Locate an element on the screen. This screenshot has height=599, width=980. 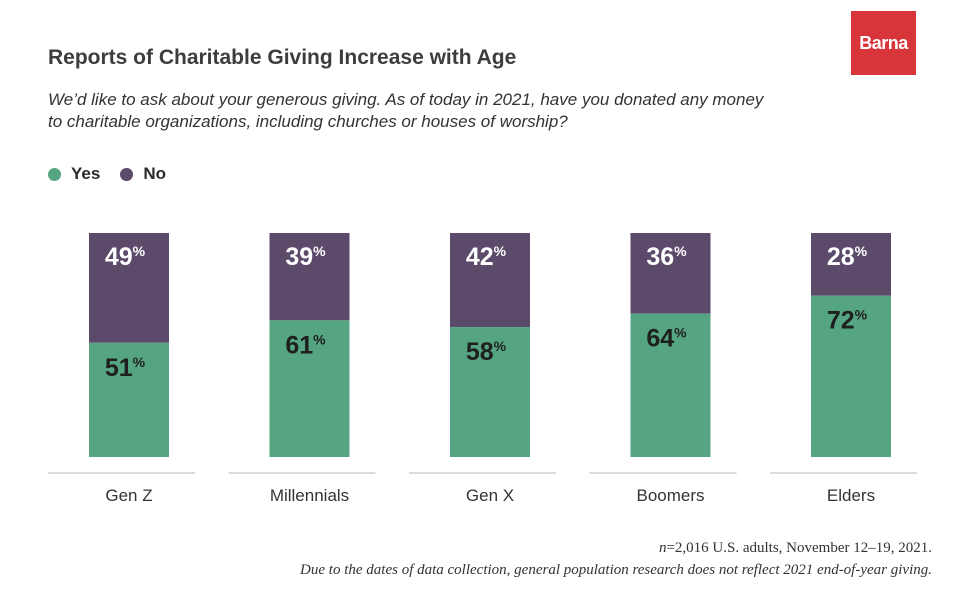
bar-yes-elders is located at coordinates (851, 376).